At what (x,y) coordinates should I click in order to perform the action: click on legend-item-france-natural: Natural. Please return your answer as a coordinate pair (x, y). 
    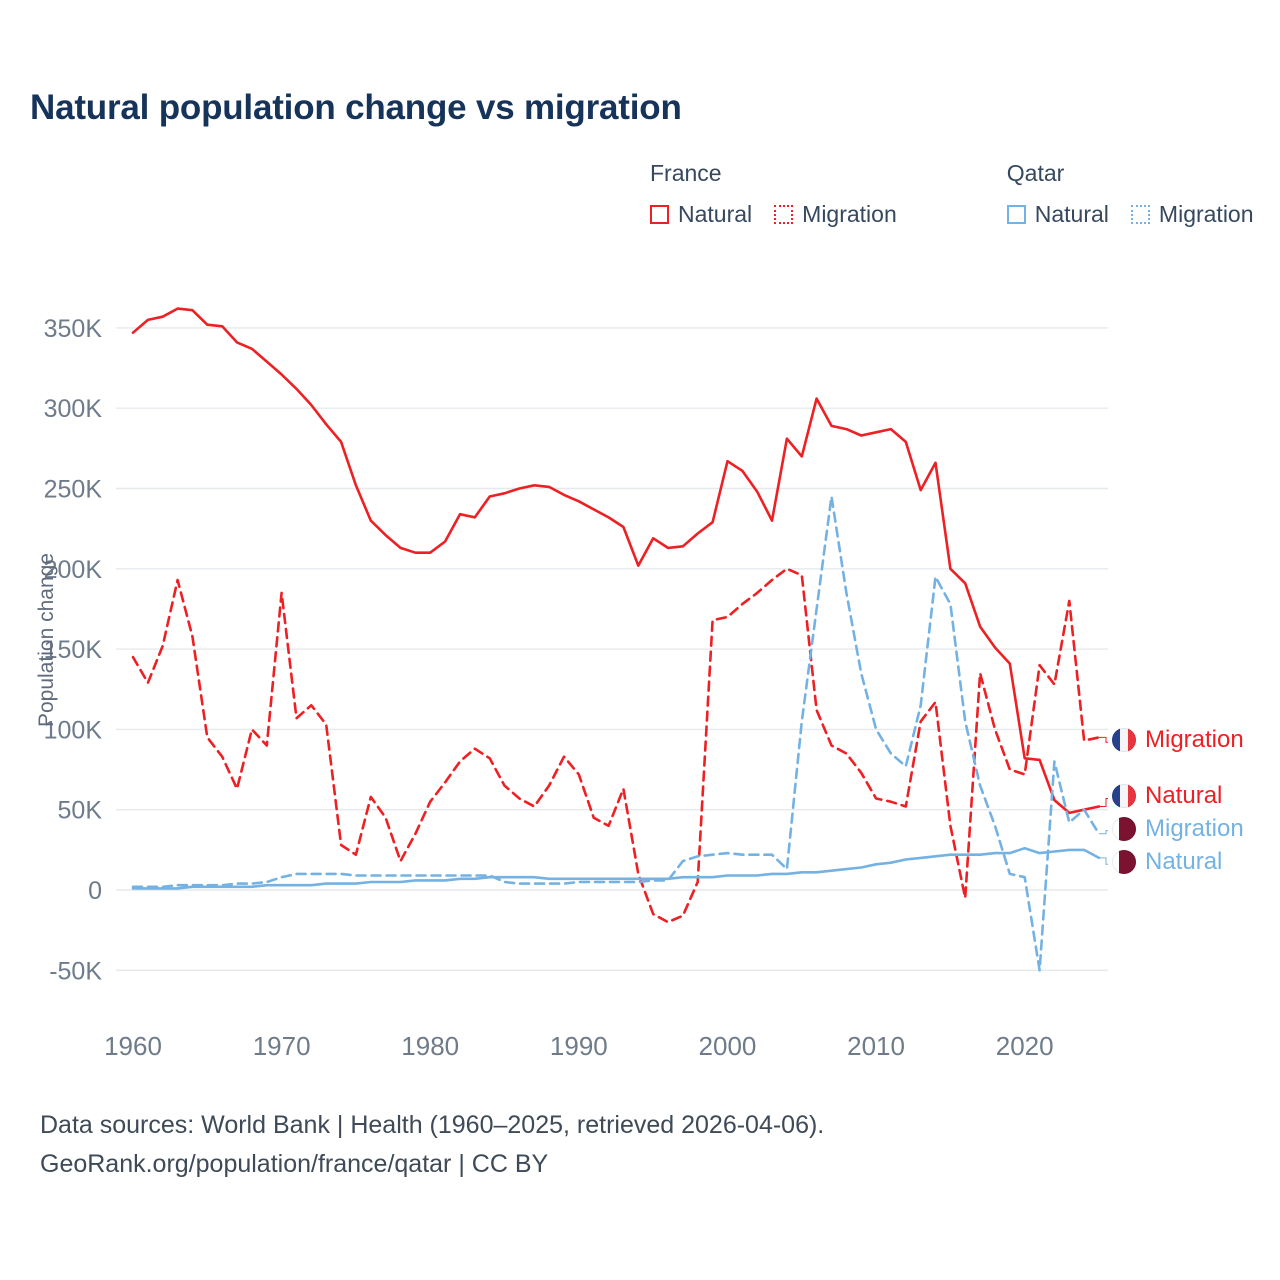
    Looking at the image, I should click on (701, 214).